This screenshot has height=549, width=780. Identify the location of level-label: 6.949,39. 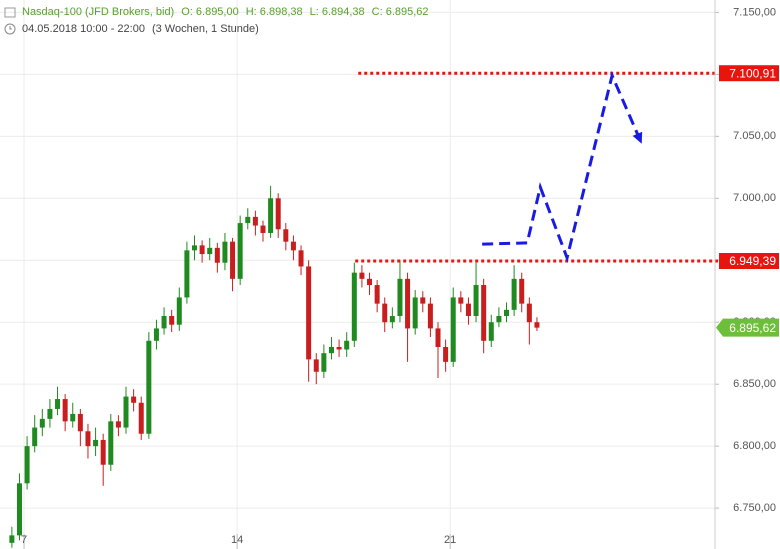
(752, 261).